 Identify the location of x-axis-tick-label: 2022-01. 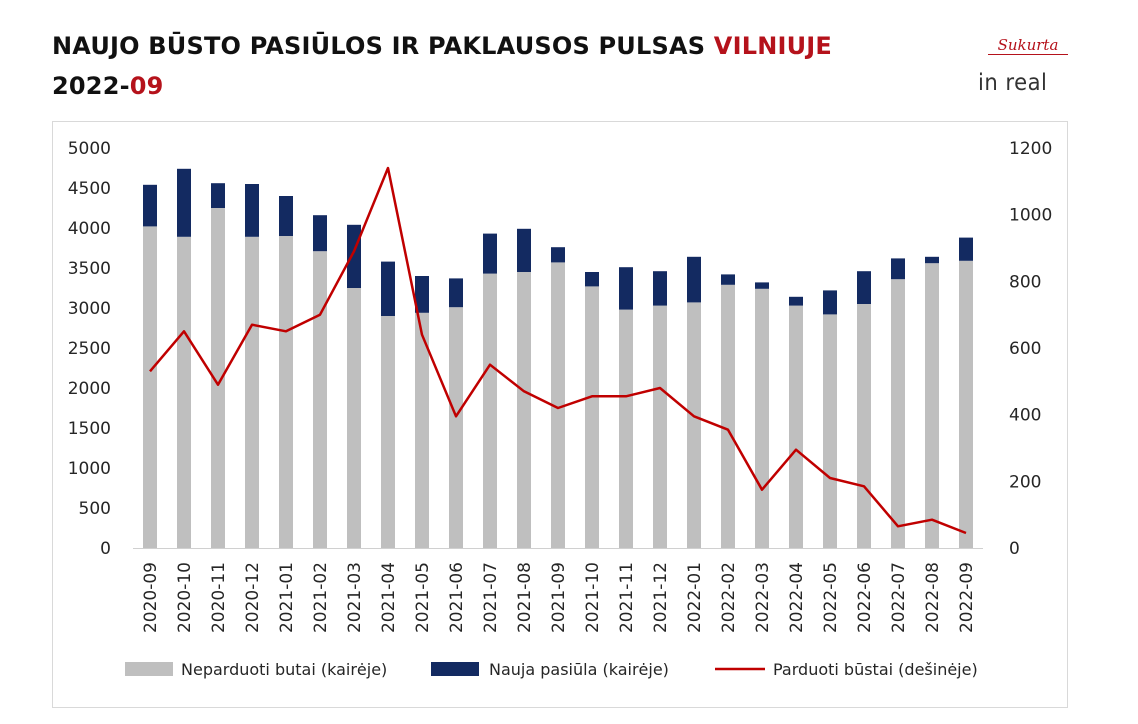
(695, 597).